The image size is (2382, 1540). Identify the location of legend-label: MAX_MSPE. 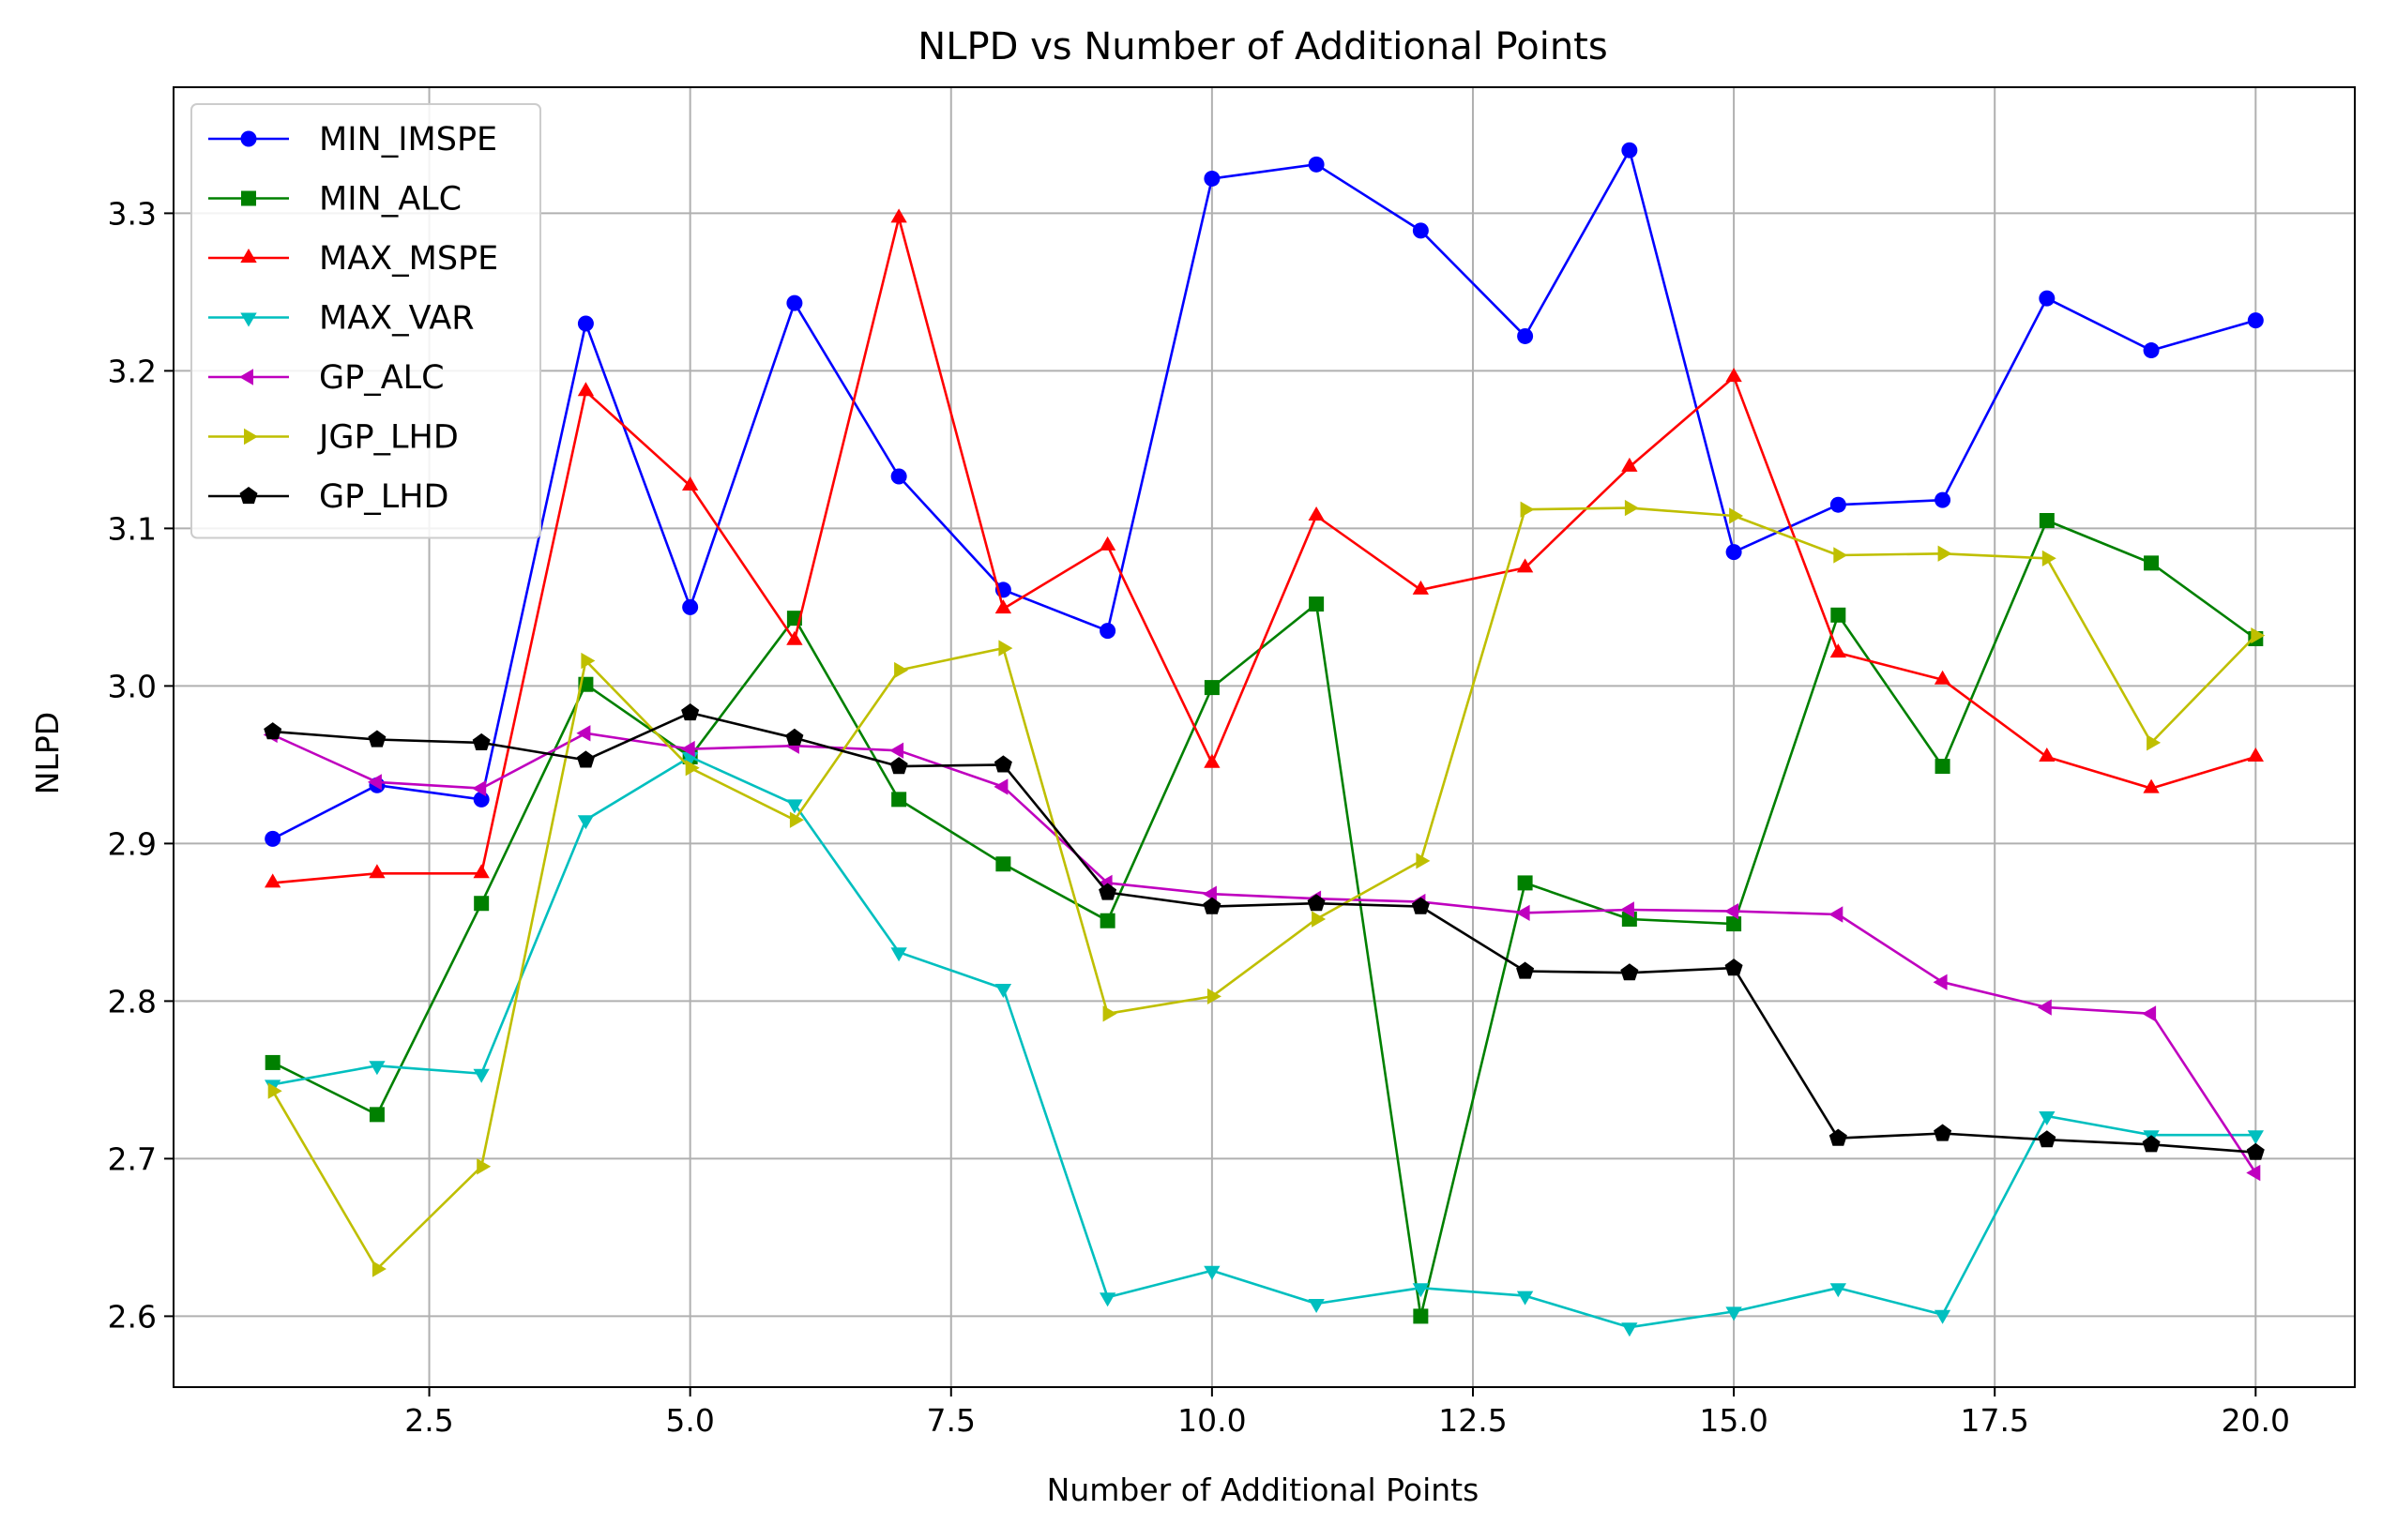
(408, 259).